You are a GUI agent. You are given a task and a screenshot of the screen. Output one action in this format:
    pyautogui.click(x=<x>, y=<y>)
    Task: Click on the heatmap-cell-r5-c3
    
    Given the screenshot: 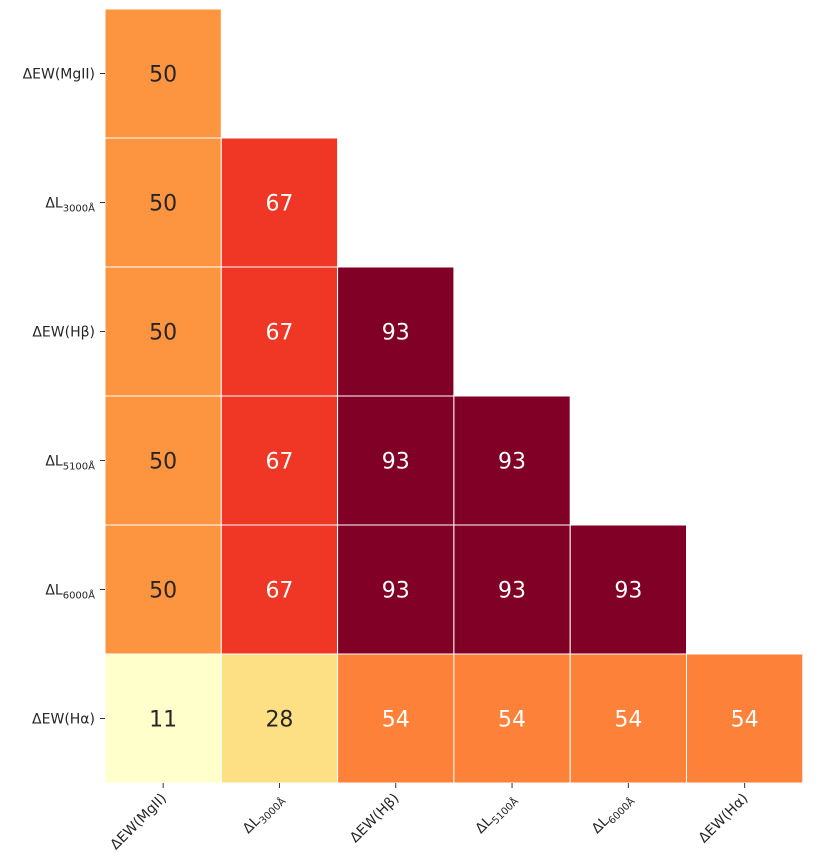 What is the action you would take?
    pyautogui.click(x=512, y=718)
    